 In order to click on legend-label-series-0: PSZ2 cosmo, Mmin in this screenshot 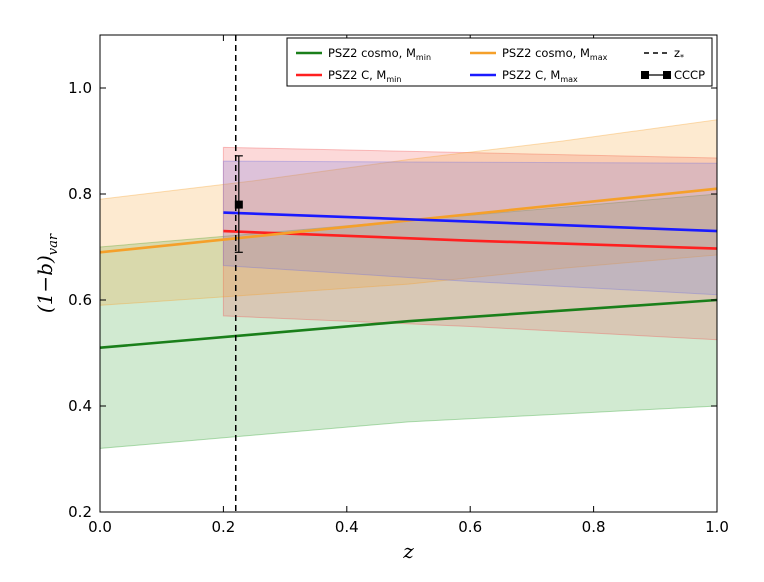, I will do `click(379, 54)`.